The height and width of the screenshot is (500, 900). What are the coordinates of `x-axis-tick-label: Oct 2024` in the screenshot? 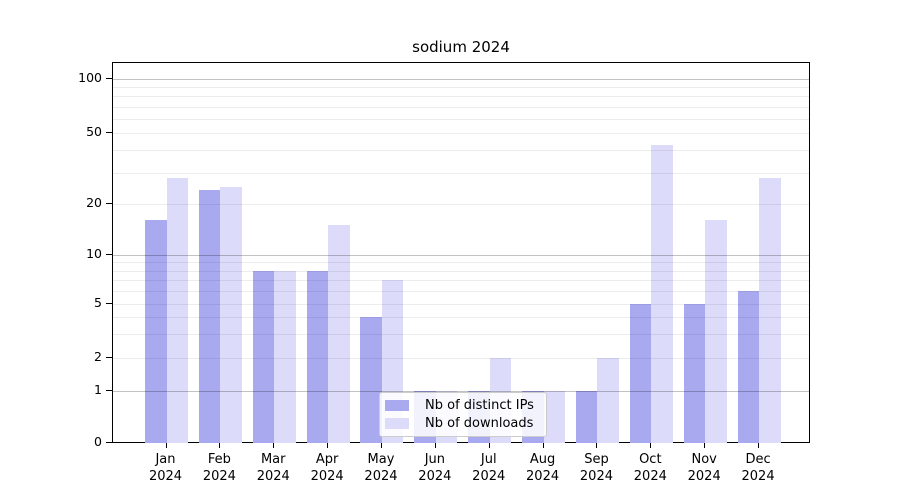 It's located at (650, 468).